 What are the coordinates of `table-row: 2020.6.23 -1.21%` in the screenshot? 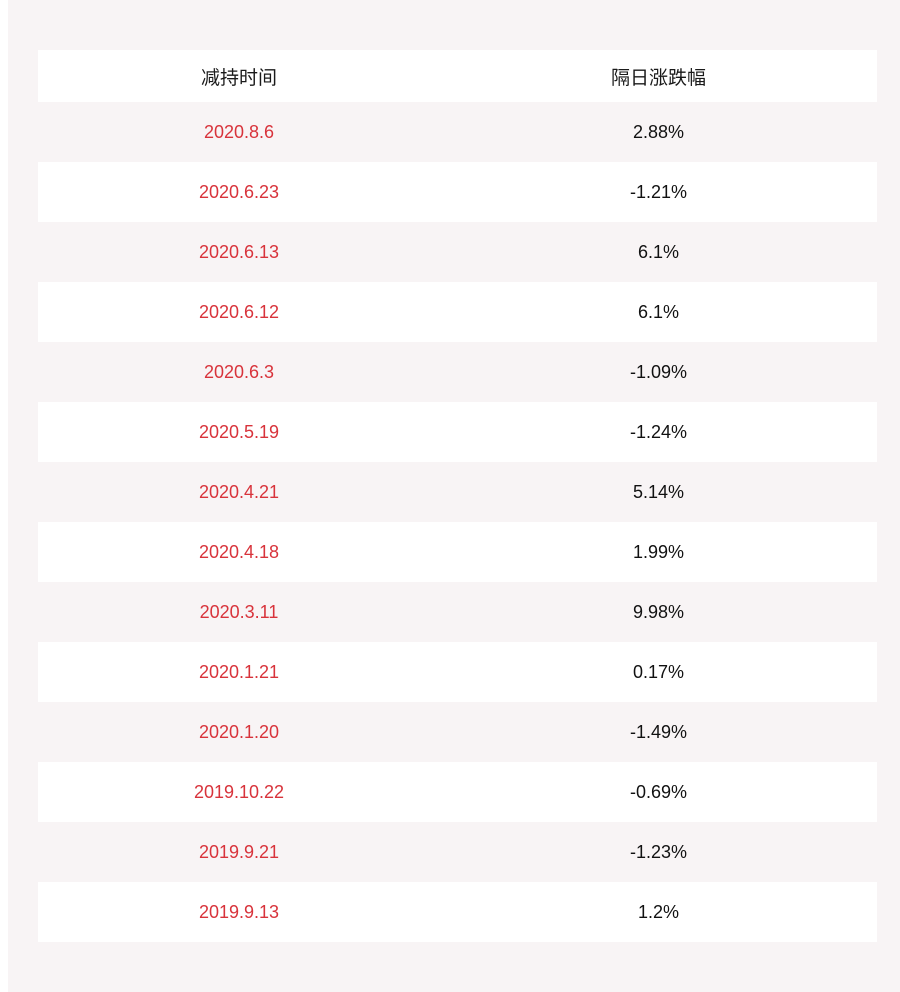 It's located at (457, 192).